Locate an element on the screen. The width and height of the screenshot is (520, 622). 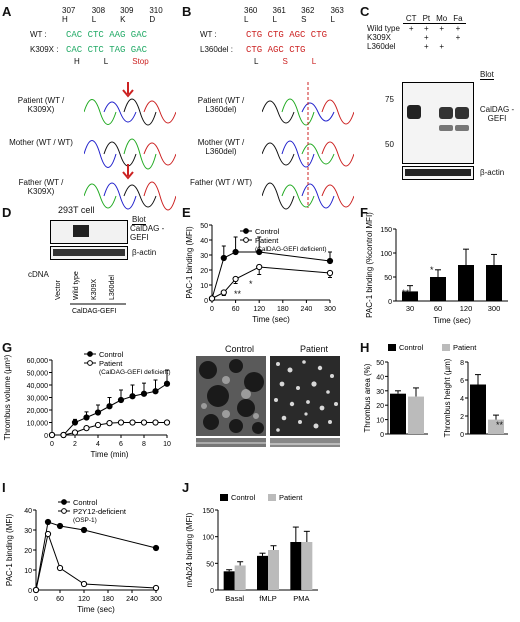
y-tick-label: 2 is located at coordinates (462, 417).